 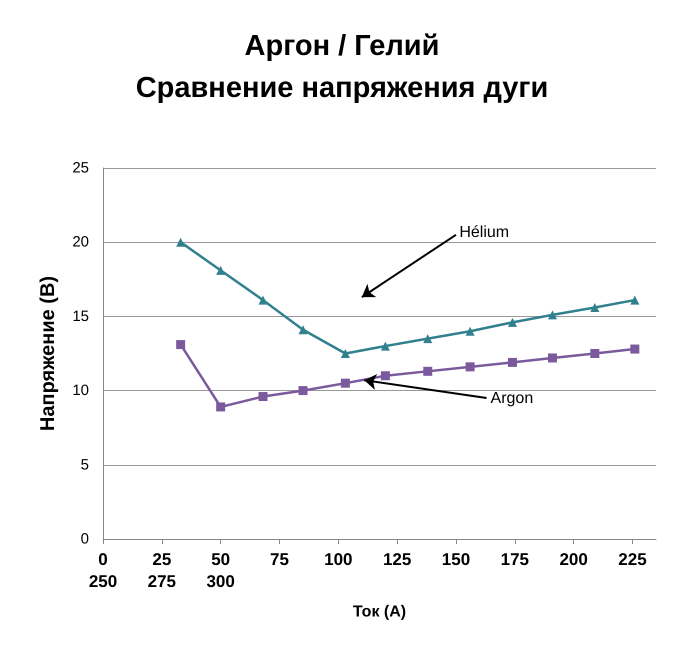 What do you see at coordinates (80, 242) in the screenshot?
I see `y-tick-label: 20` at bounding box center [80, 242].